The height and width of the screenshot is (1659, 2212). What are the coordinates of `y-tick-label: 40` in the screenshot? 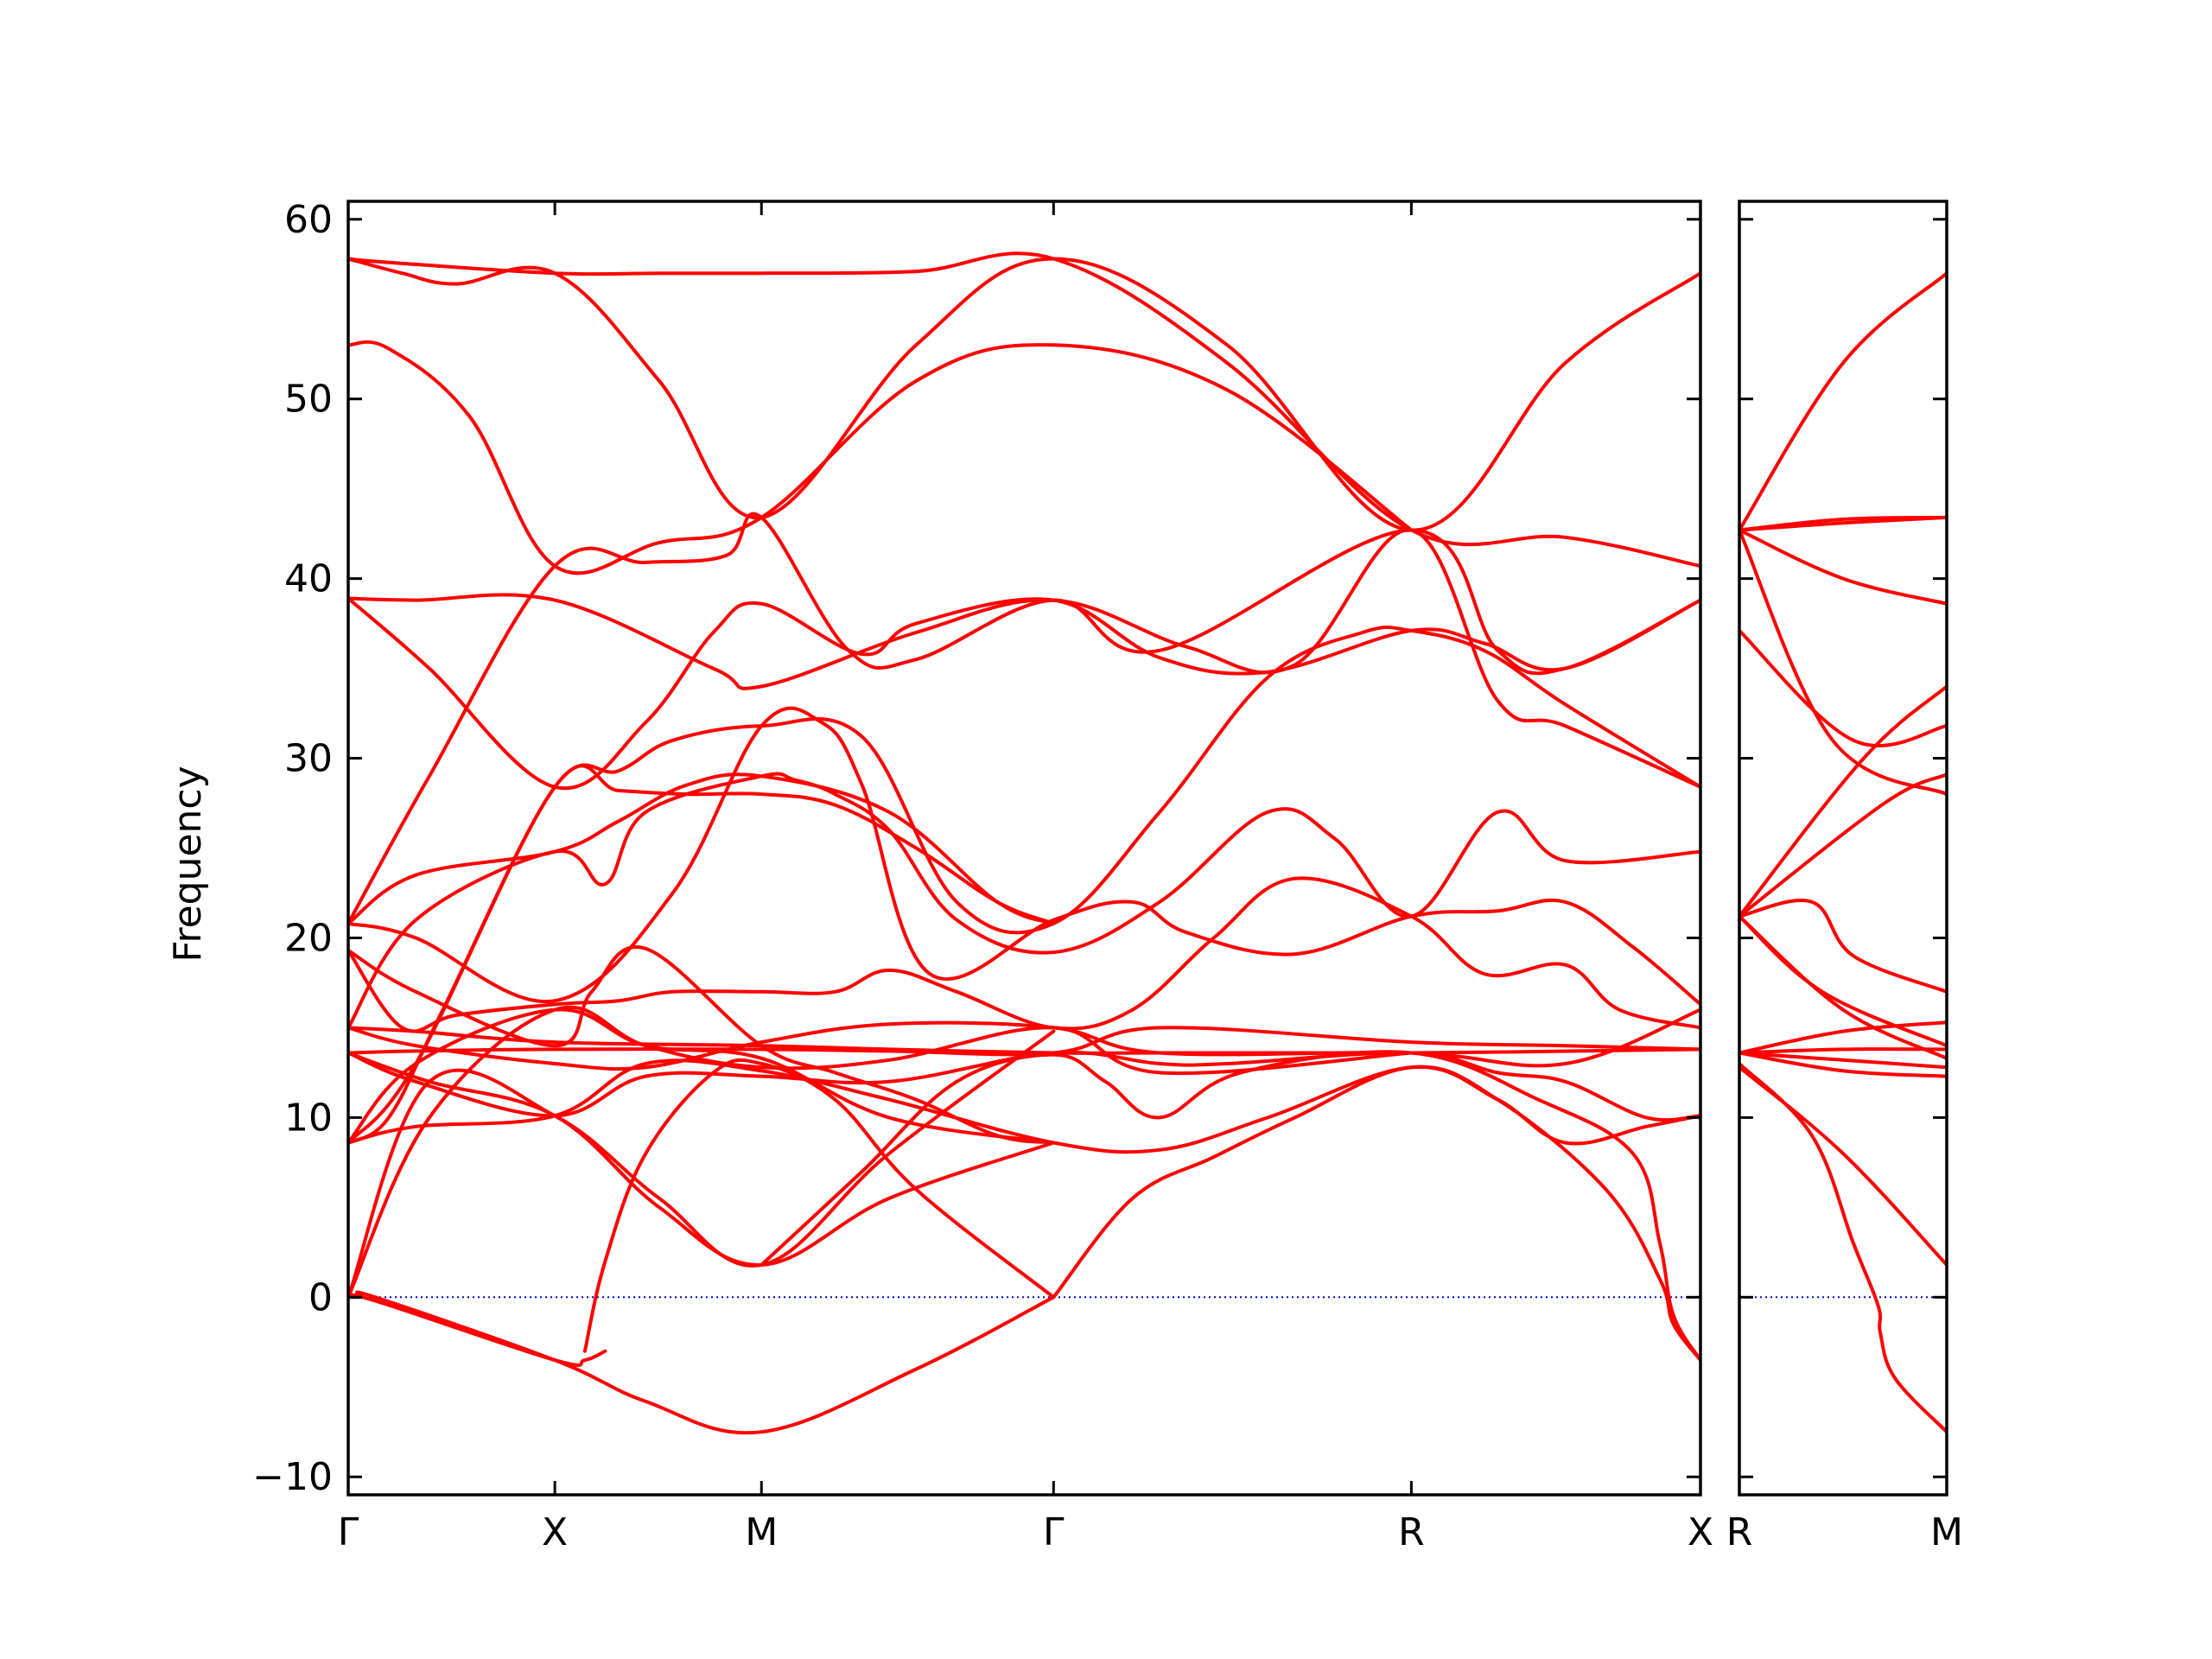 It's located at (308, 579).